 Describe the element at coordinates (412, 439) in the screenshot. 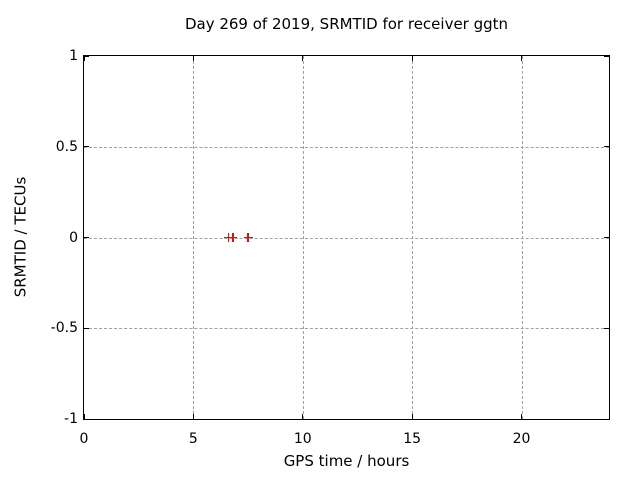

I see `x-tick-label: 15` at that location.